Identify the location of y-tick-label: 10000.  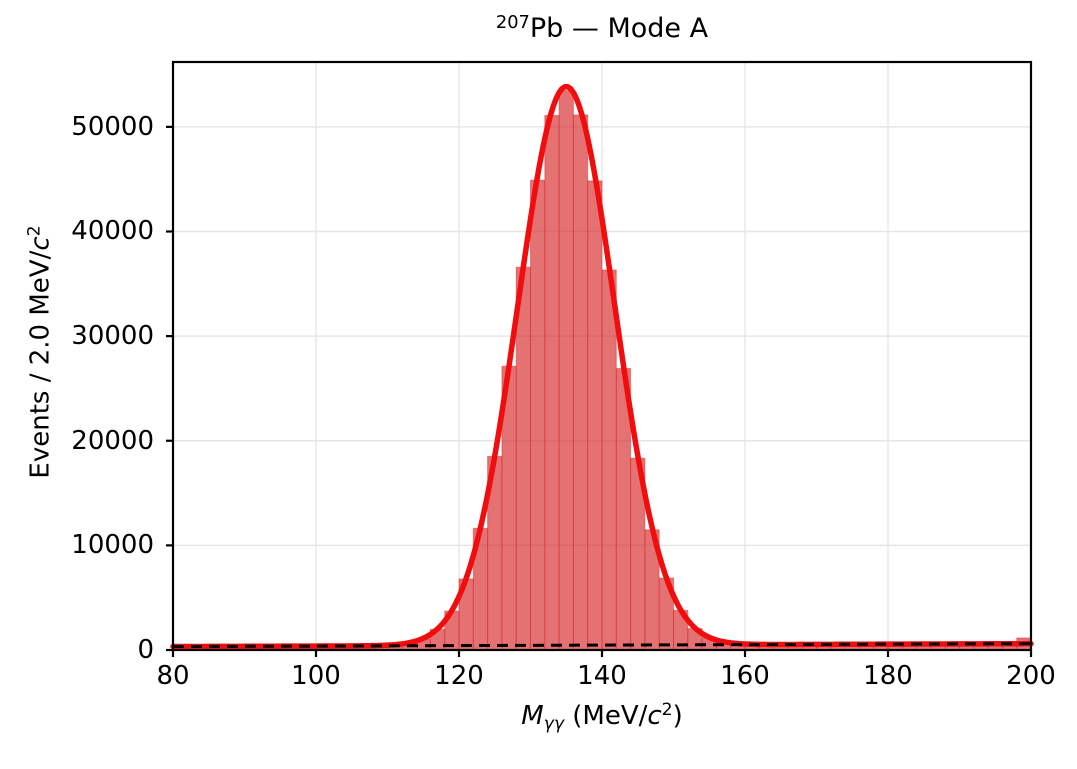
(112, 545).